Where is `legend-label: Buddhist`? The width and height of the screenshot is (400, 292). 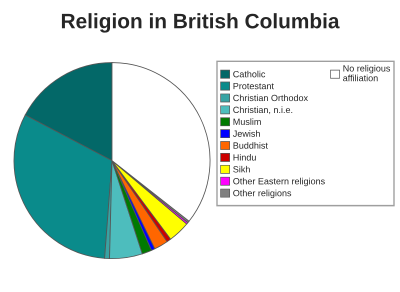 legend-label: Buddhist is located at coordinates (251, 145).